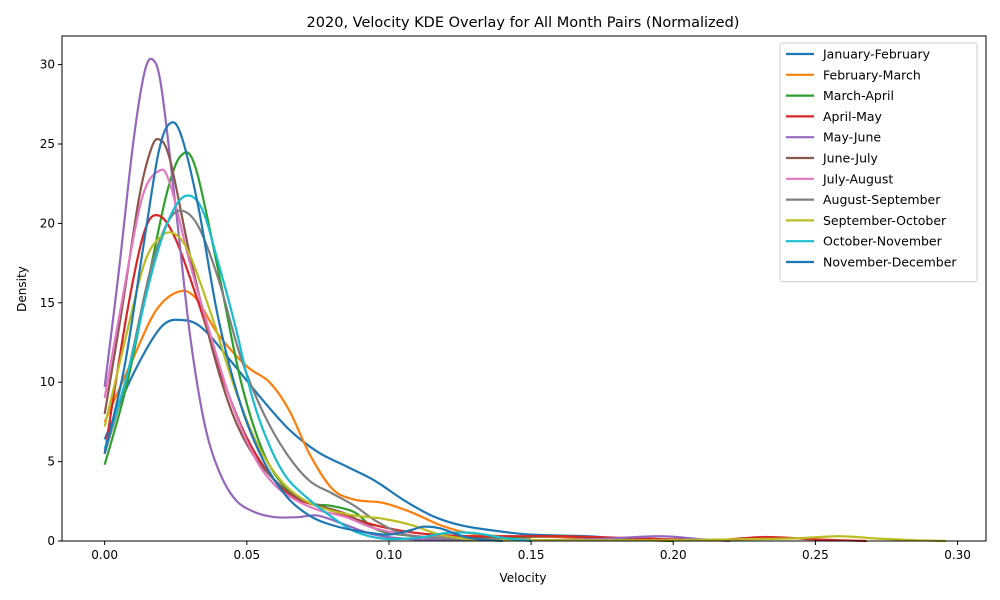 The height and width of the screenshot is (600, 1000). What do you see at coordinates (246, 555) in the screenshot?
I see `x-tick-label: 0.05` at bounding box center [246, 555].